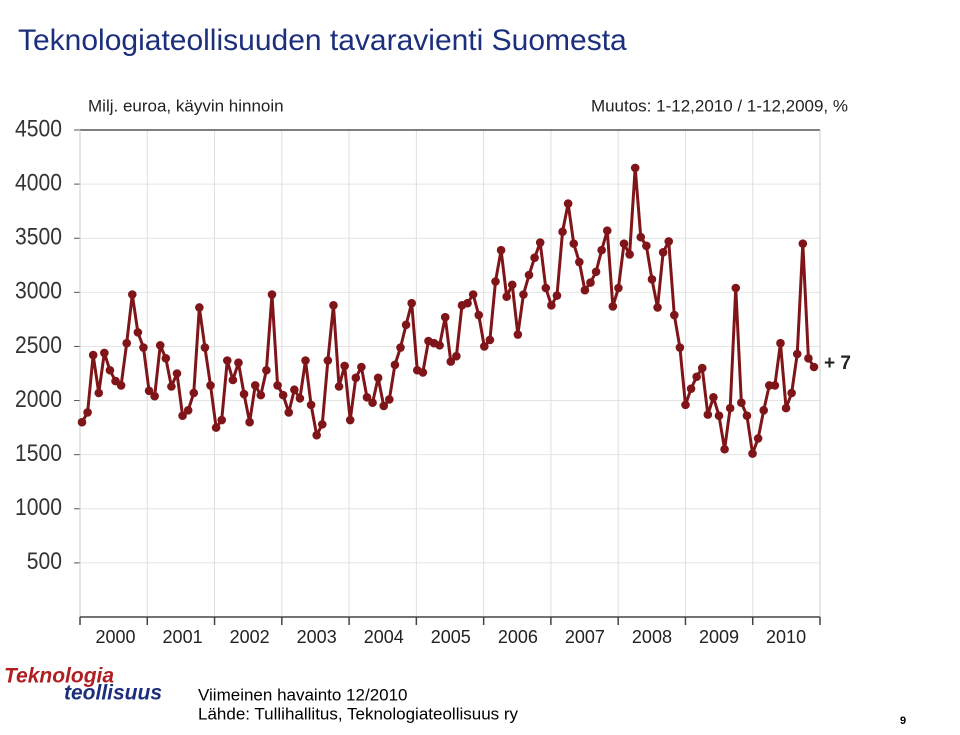 Image resolution: width=960 pixels, height=735 pixels. What do you see at coordinates (652, 637) in the screenshot?
I see `x-tick-label: 2008` at bounding box center [652, 637].